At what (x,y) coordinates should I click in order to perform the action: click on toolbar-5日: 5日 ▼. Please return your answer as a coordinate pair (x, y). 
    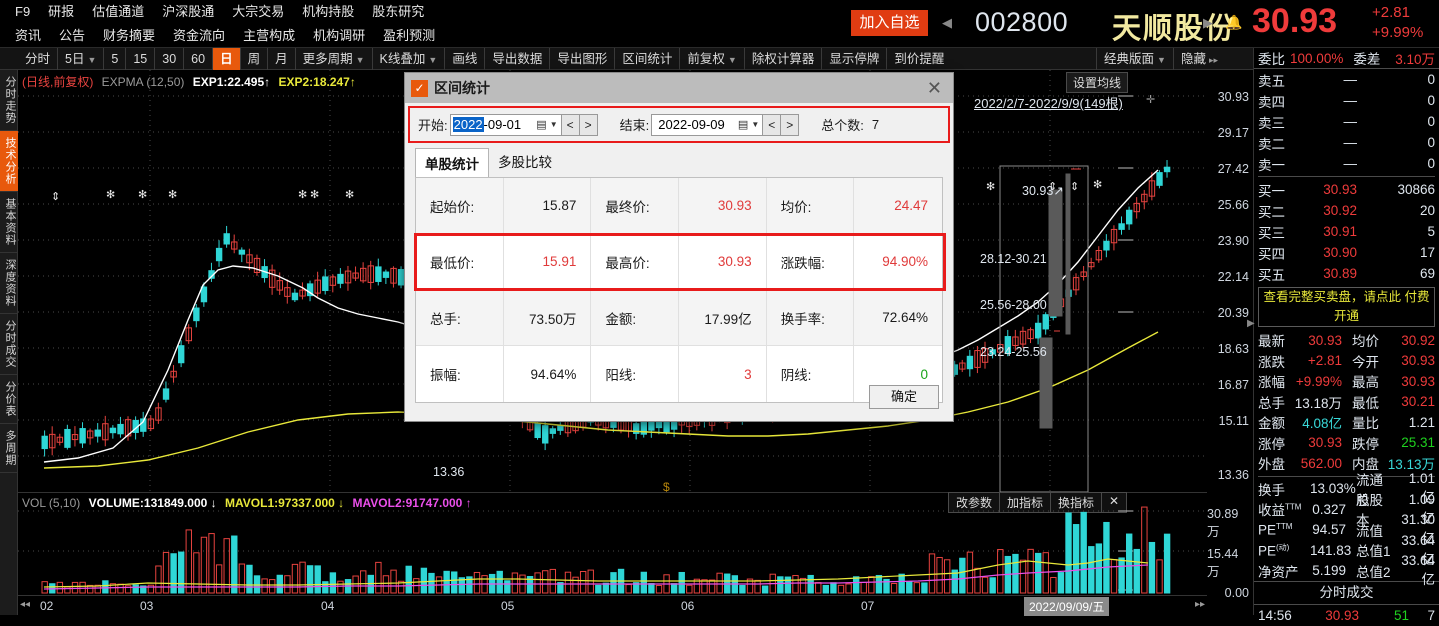
    Looking at the image, I should click on (80, 59).